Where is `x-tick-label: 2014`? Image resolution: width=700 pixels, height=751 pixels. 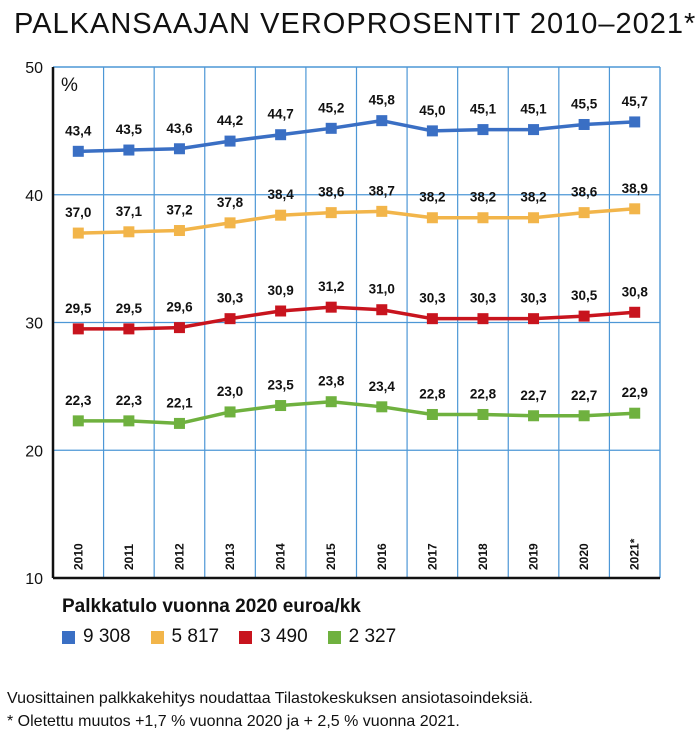
x-tick-label: 2014 is located at coordinates (281, 556).